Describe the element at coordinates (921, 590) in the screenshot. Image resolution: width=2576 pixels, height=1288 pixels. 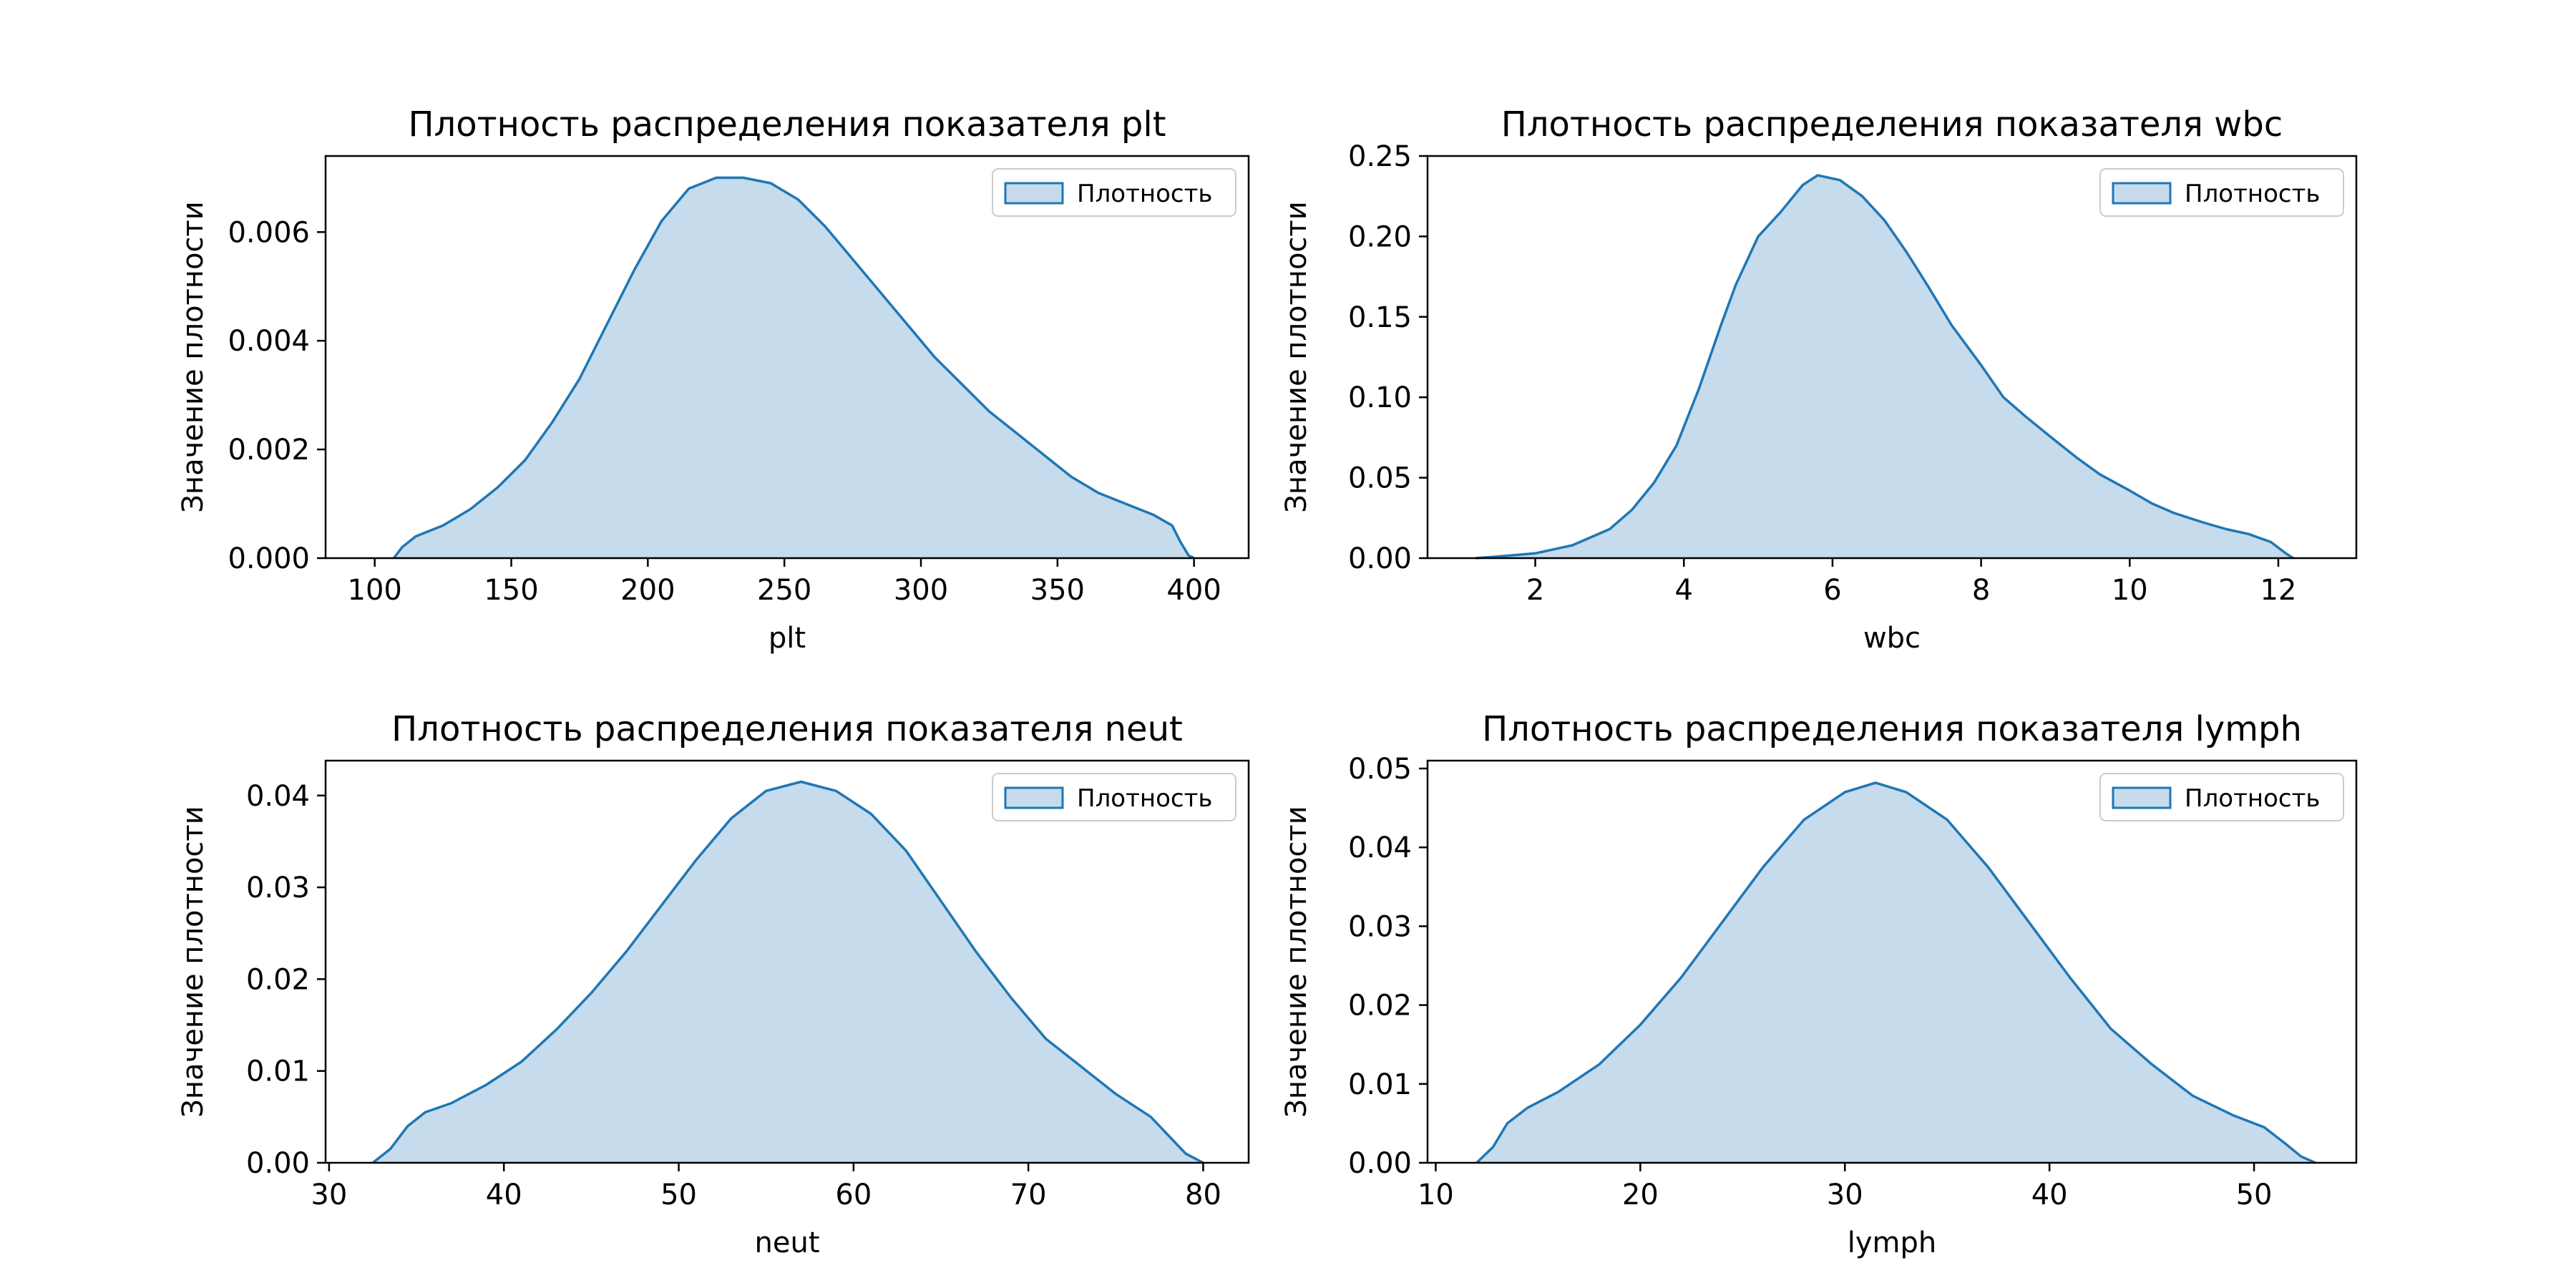
I see `x-tick-label: 300` at that location.